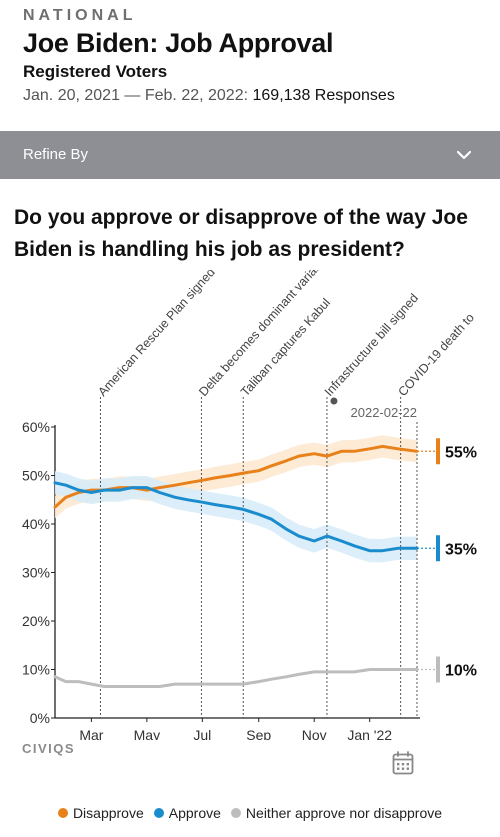 This screenshot has height=837, width=500. What do you see at coordinates (384, 412) in the screenshot?
I see `current-date-label: 2022-02-22` at bounding box center [384, 412].